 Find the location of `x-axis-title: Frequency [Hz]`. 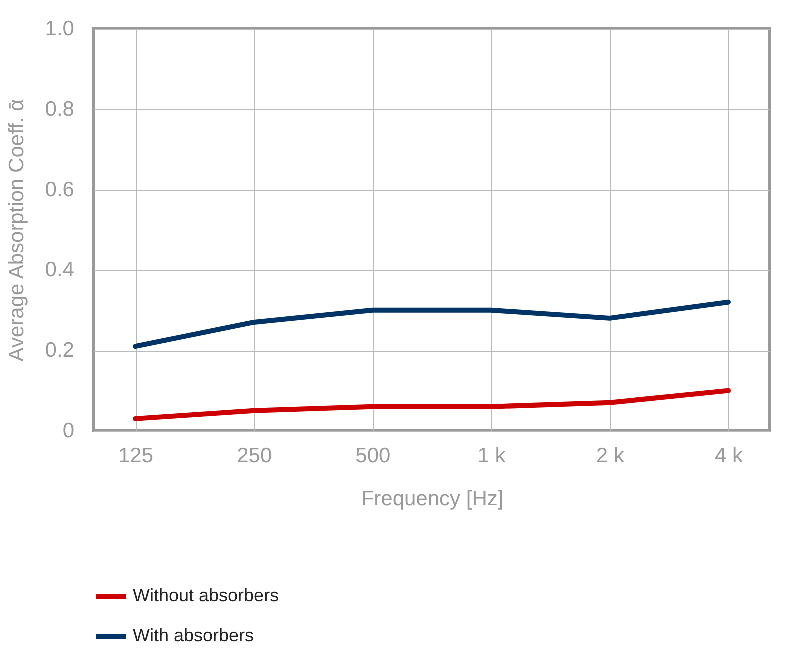

x-axis-title: Frequency [Hz] is located at coordinates (432, 499).